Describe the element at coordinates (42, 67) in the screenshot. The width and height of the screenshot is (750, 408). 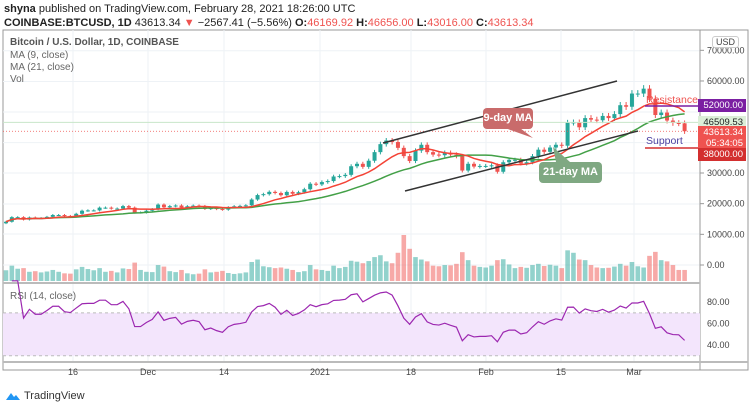
I see `legend-ma21: MA (21, close)` at that location.